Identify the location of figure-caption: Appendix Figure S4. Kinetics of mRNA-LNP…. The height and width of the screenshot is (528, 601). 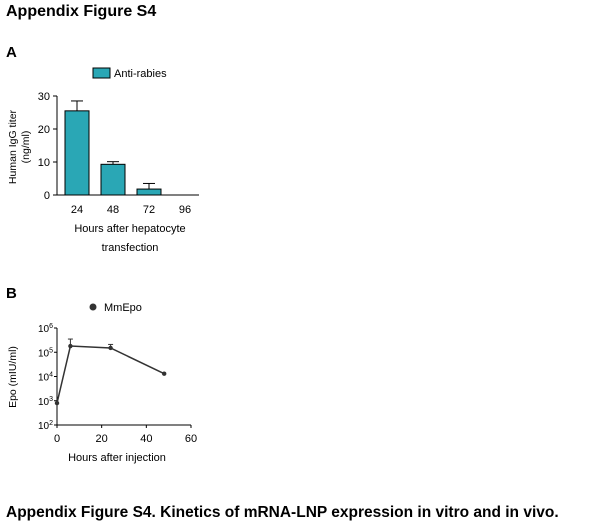
(282, 512).